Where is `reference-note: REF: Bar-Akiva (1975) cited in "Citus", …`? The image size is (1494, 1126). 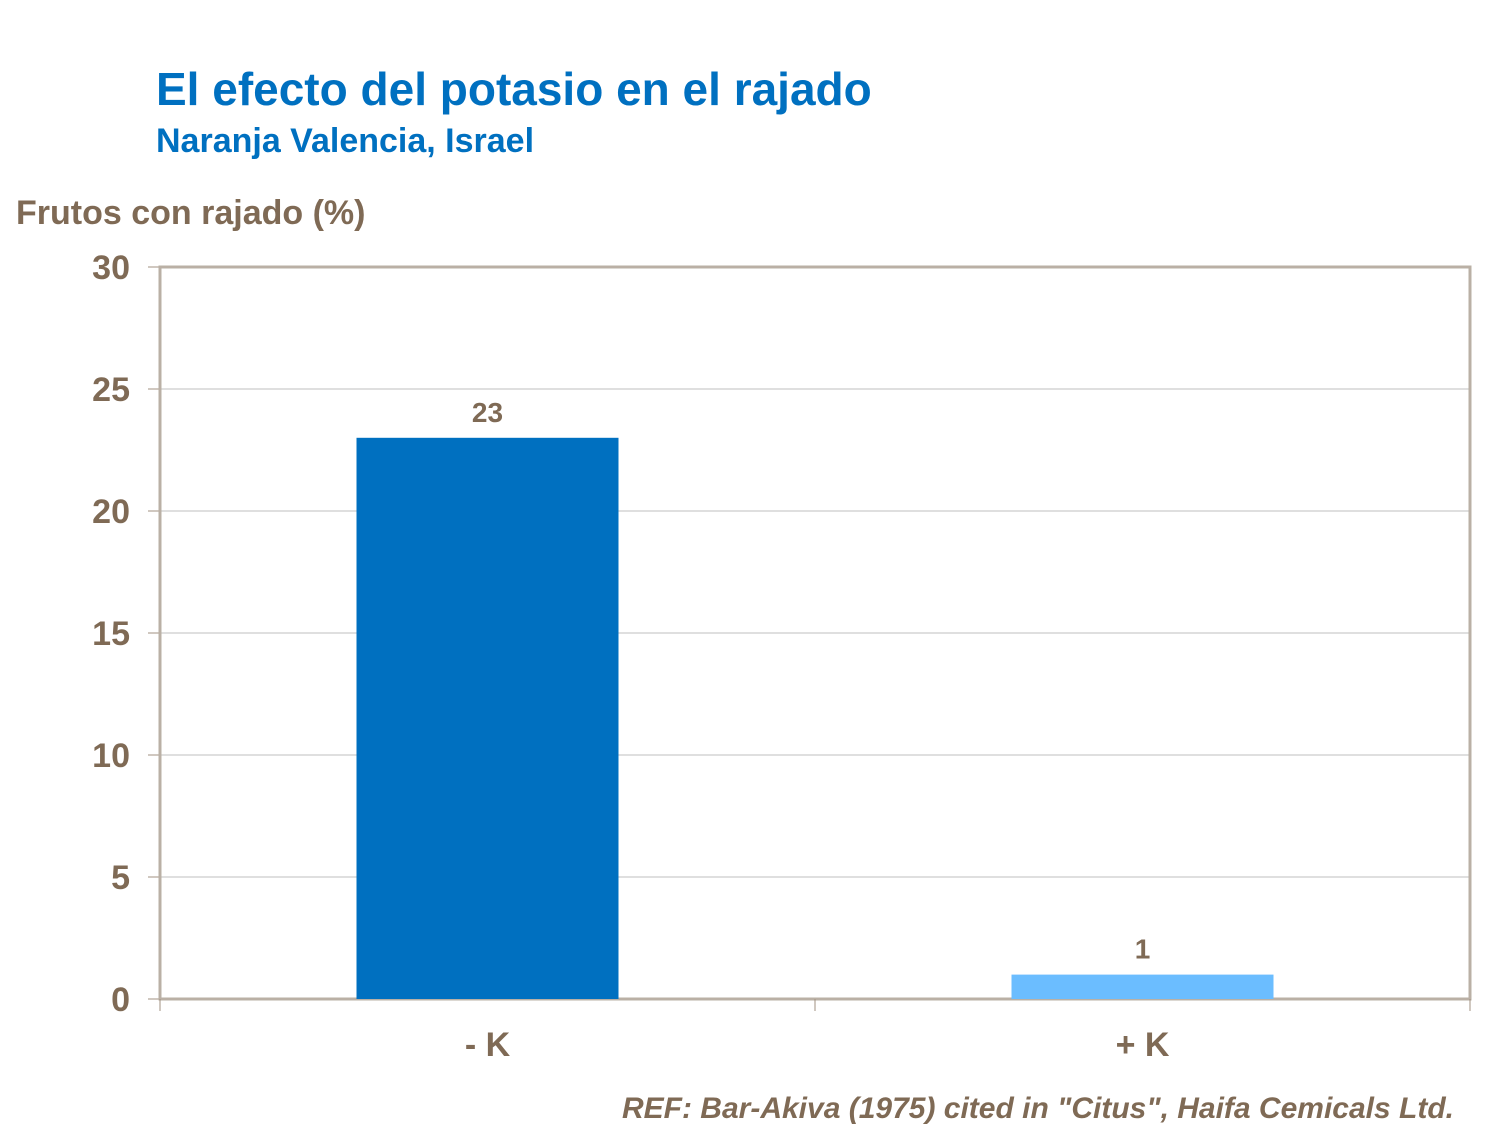
reference-note: REF: Bar-Akiva (1975) cited in "Citus", … is located at coordinates (1037, 1108).